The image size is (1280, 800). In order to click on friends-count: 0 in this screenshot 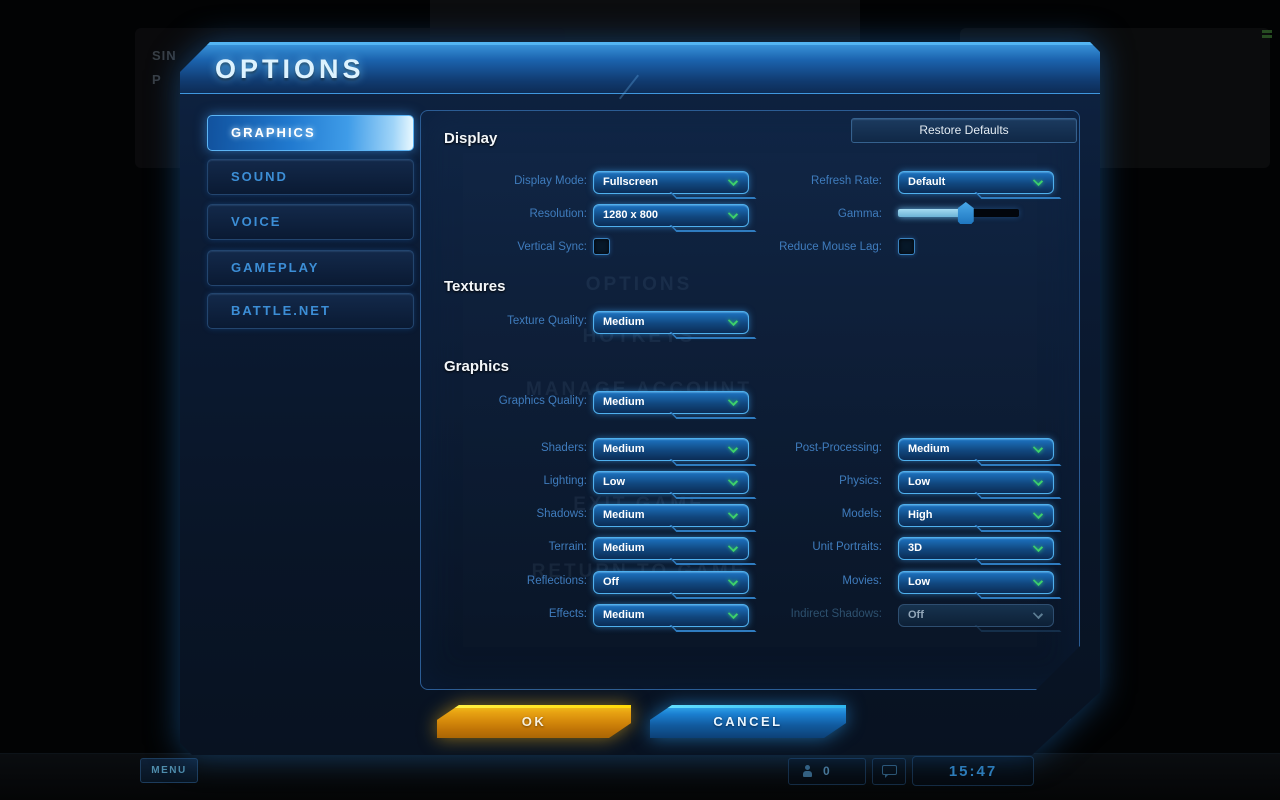, I will do `click(826, 771)`.